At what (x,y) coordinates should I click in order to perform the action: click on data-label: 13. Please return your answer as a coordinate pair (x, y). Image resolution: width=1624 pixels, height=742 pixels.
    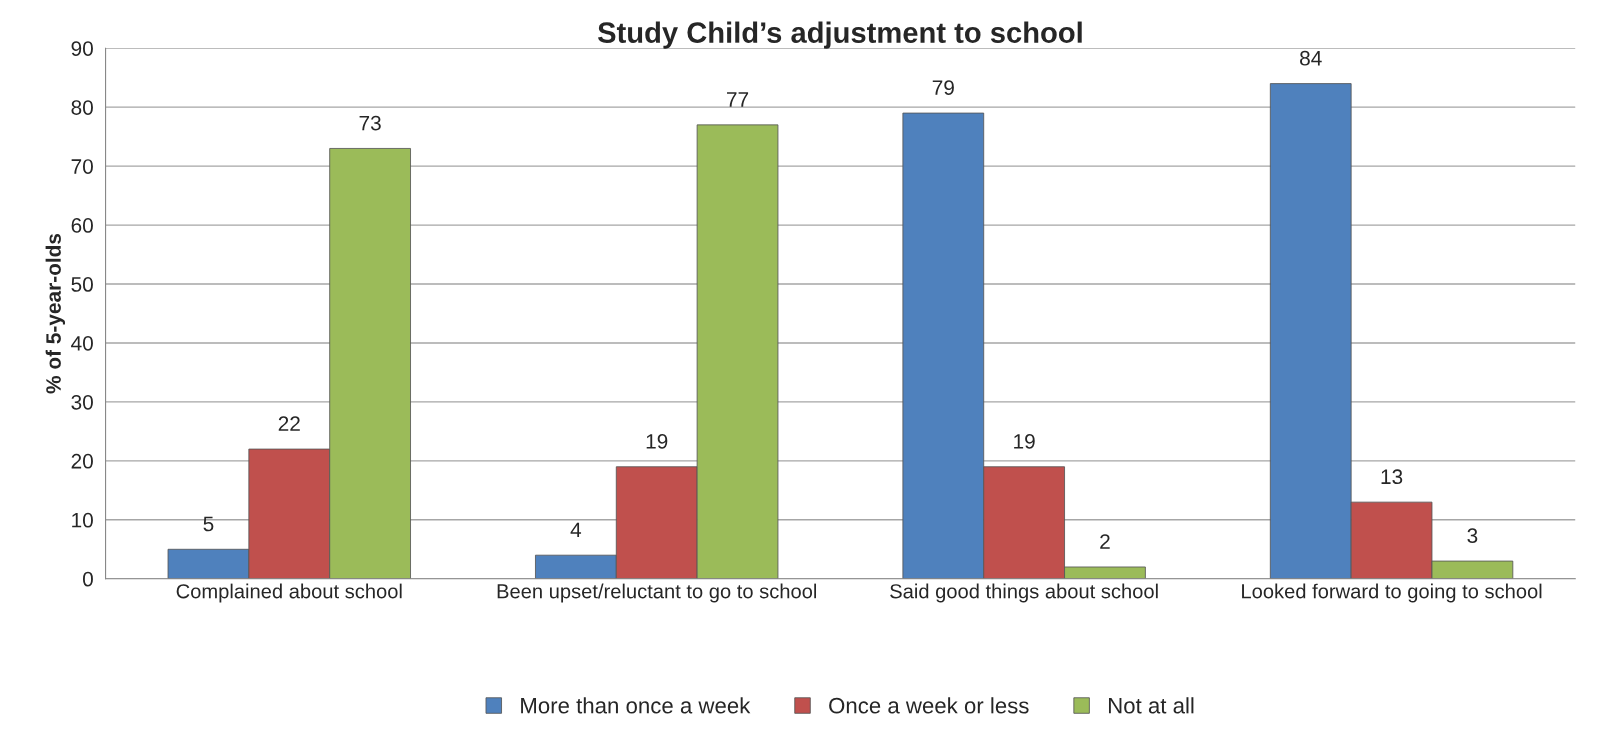
    Looking at the image, I should click on (1392, 477).